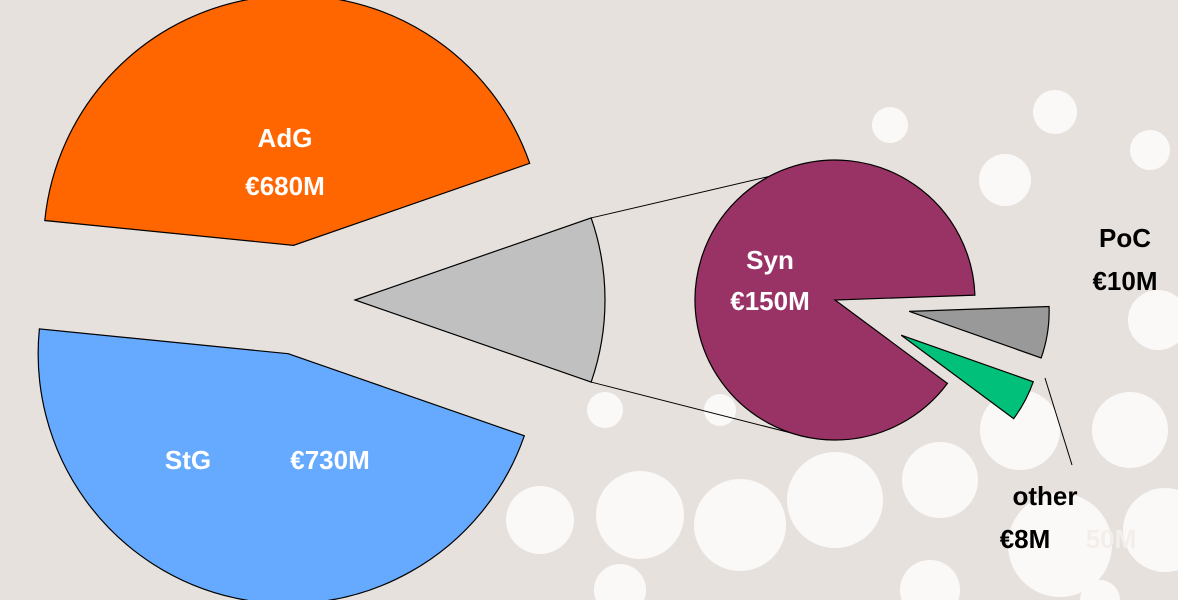  Describe the element at coordinates (1125, 238) in the screenshot. I see `slice-label: PoC` at that location.